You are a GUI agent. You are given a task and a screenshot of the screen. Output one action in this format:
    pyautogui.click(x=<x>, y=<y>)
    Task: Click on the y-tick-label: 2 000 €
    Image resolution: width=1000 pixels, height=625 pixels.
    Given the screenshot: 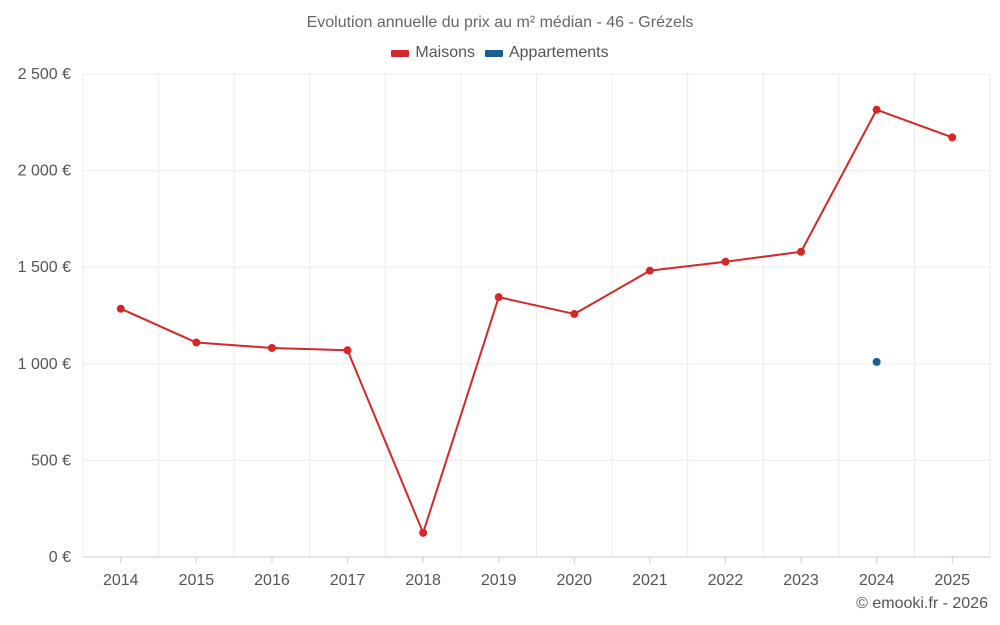 What is the action you would take?
    pyautogui.click(x=44, y=171)
    